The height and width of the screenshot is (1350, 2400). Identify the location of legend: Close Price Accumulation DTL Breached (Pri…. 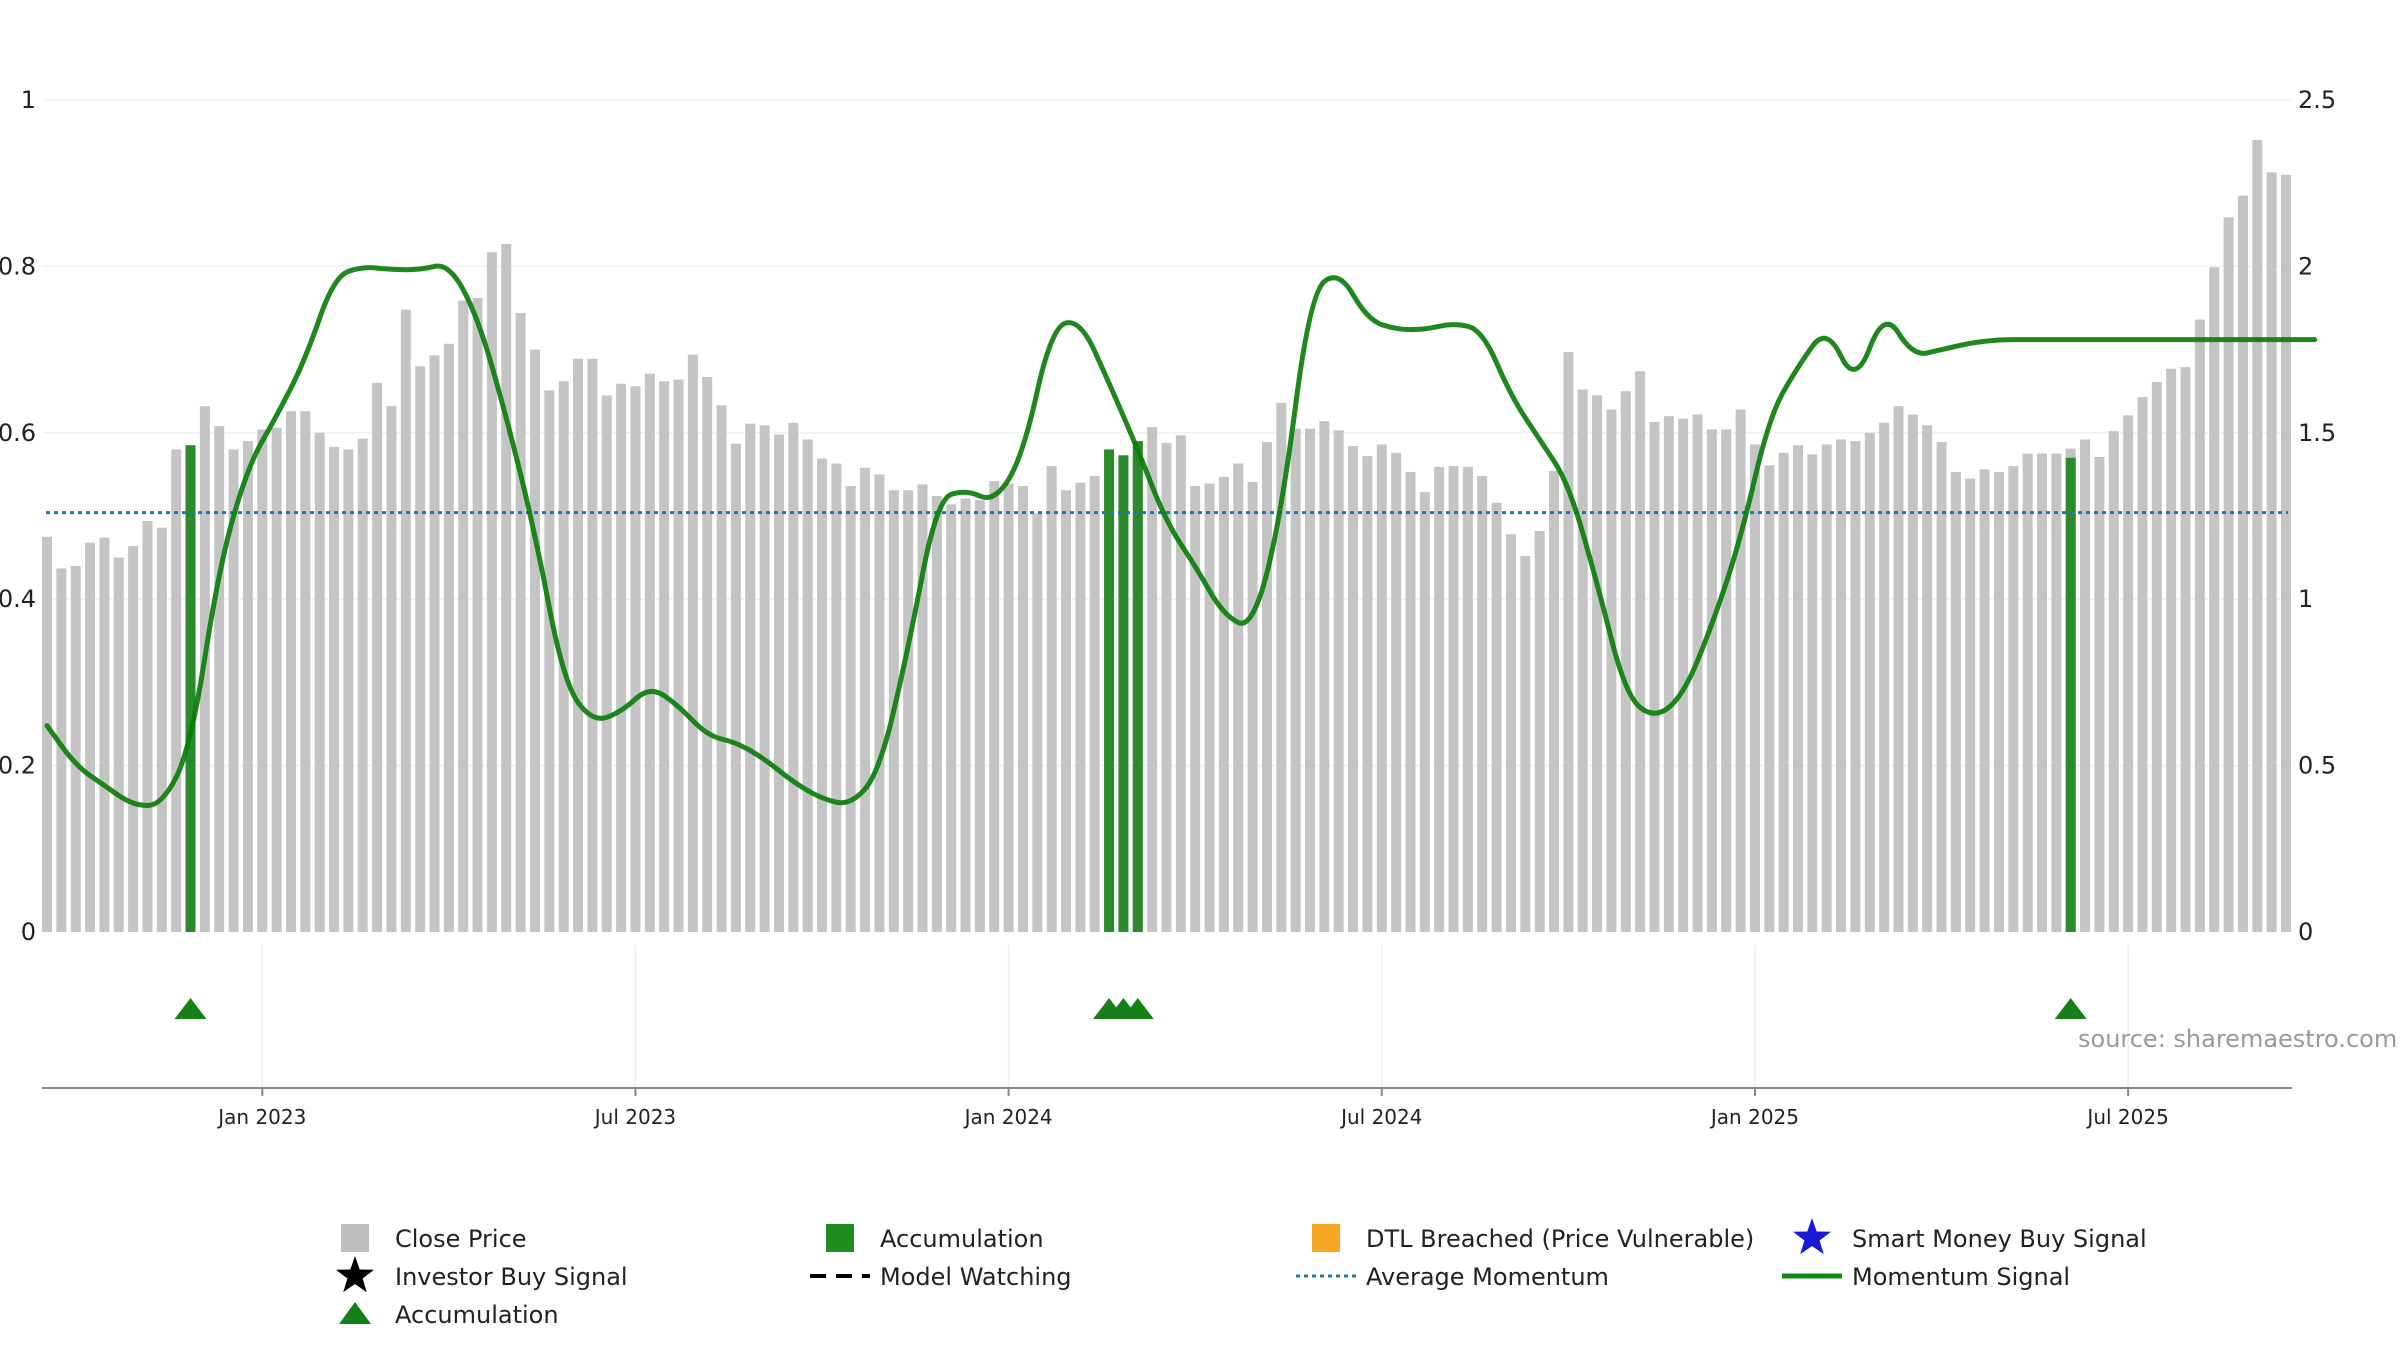
(1241, 1273).